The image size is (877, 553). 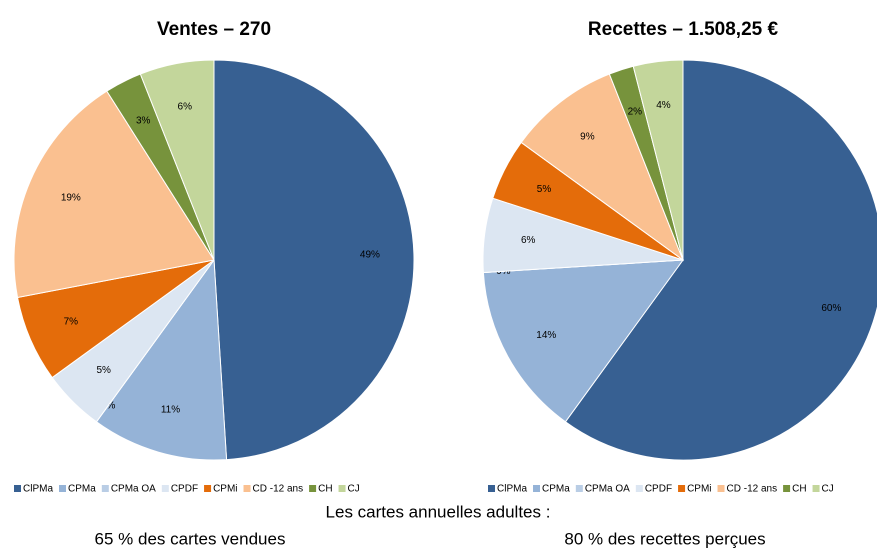 What do you see at coordinates (438, 511) in the screenshot?
I see `footer-heading: Les cartes annuelles adultes :` at bounding box center [438, 511].